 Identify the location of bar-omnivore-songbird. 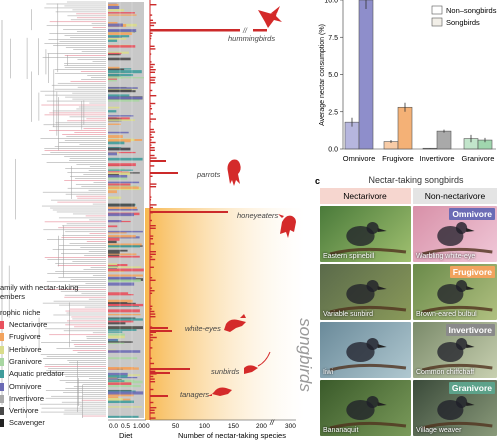
(366, 75).